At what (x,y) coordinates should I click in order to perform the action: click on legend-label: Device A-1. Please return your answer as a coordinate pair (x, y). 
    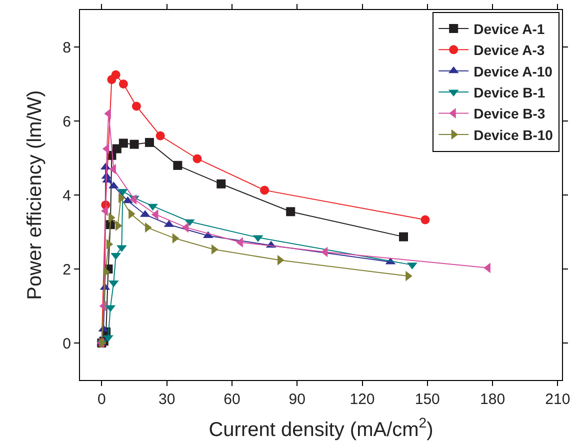
    Looking at the image, I should click on (509, 28).